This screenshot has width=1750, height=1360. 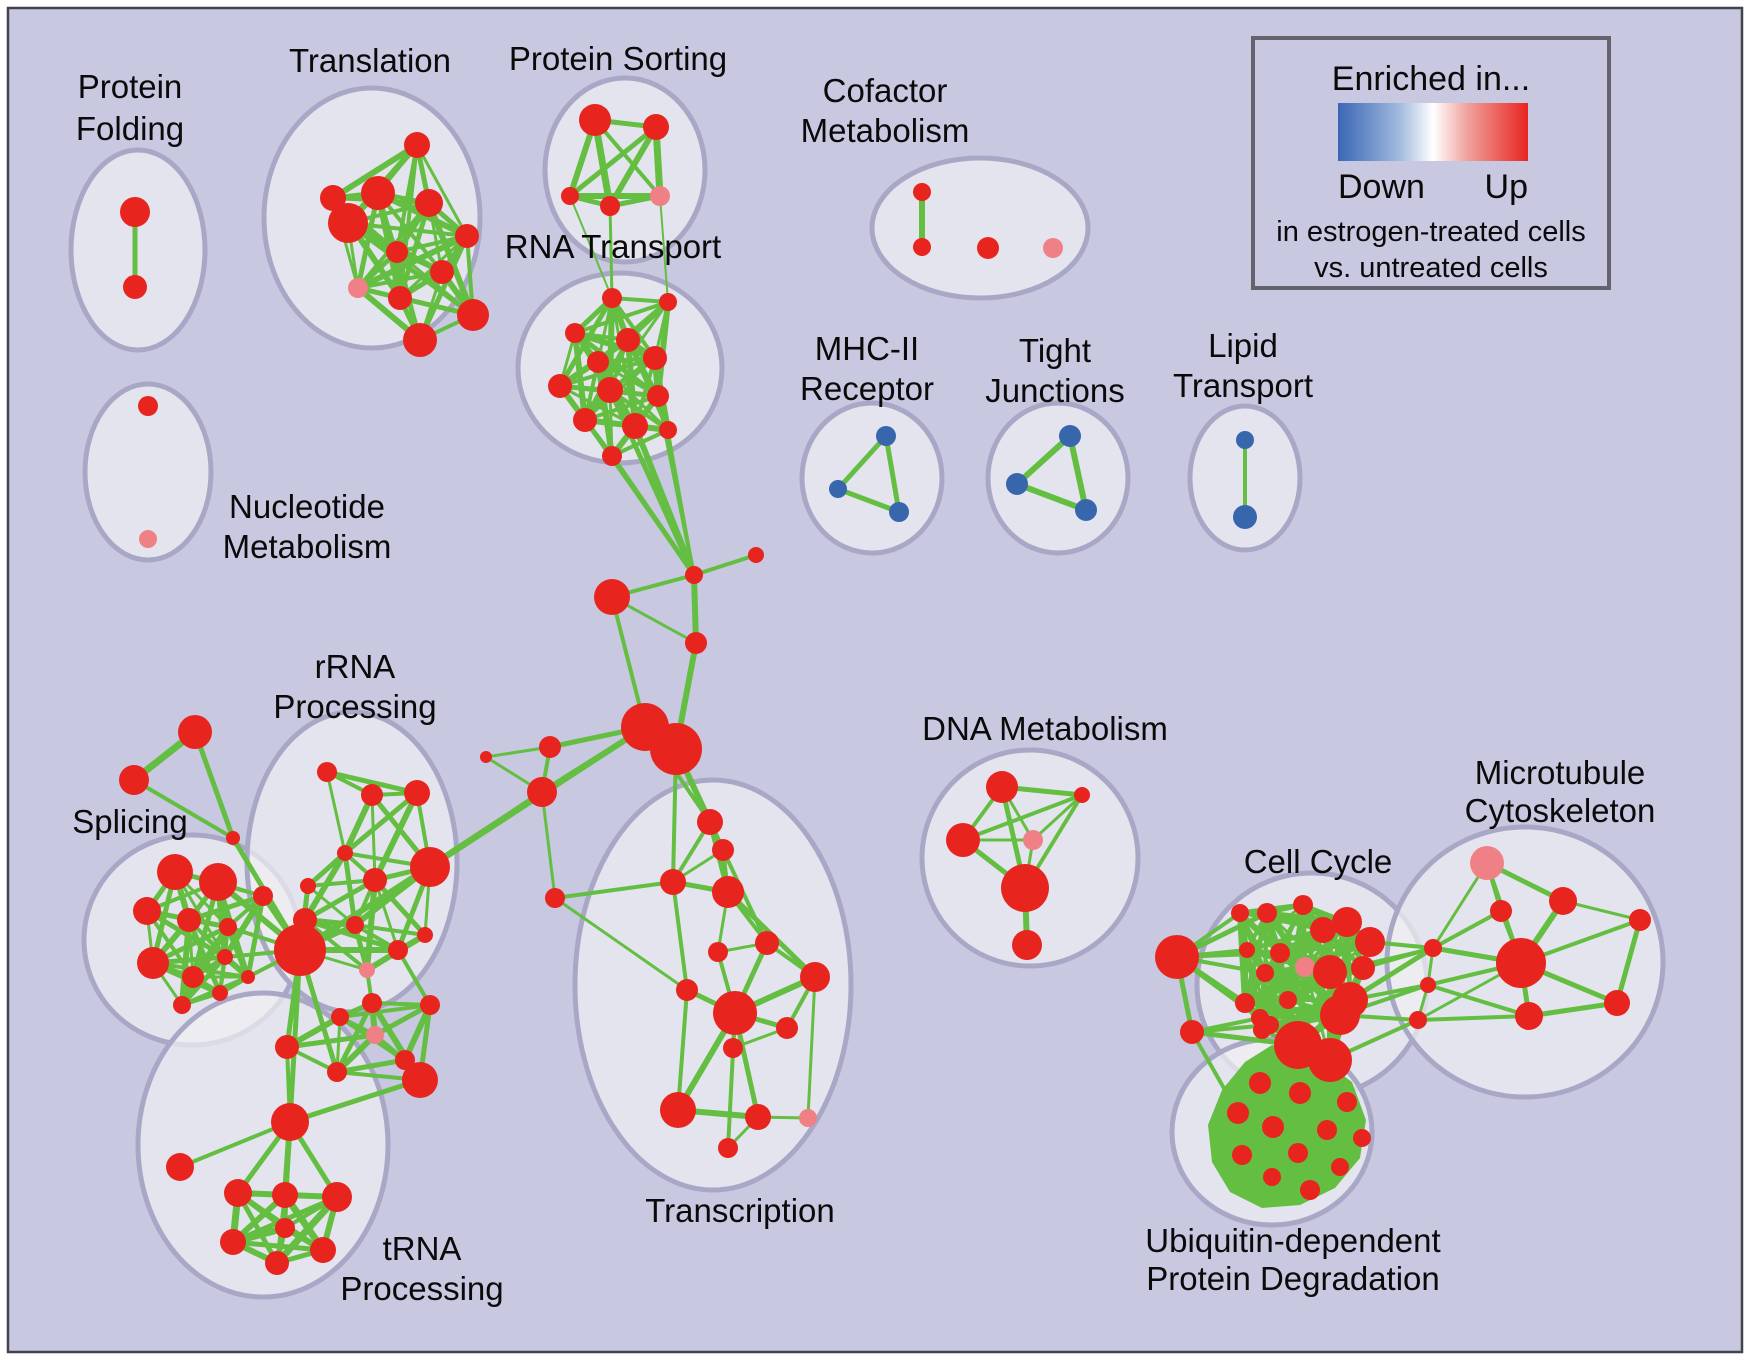 I want to click on node-CC10, so click(x=1330, y=972).